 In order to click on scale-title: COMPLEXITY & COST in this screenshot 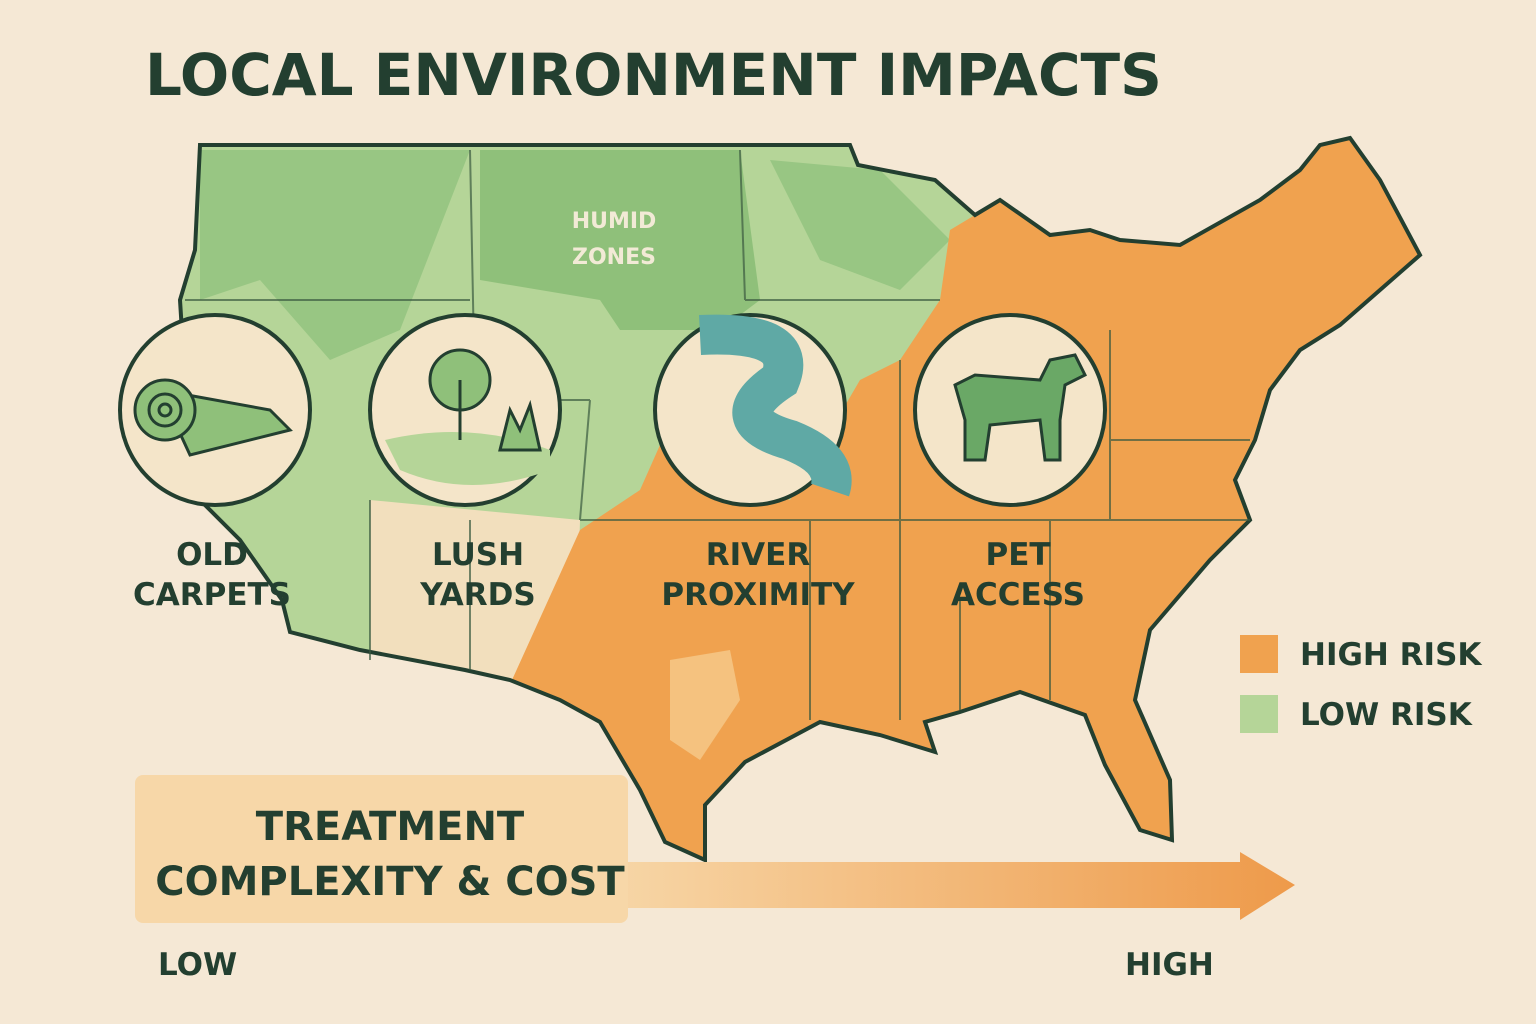, I will do `click(390, 882)`.